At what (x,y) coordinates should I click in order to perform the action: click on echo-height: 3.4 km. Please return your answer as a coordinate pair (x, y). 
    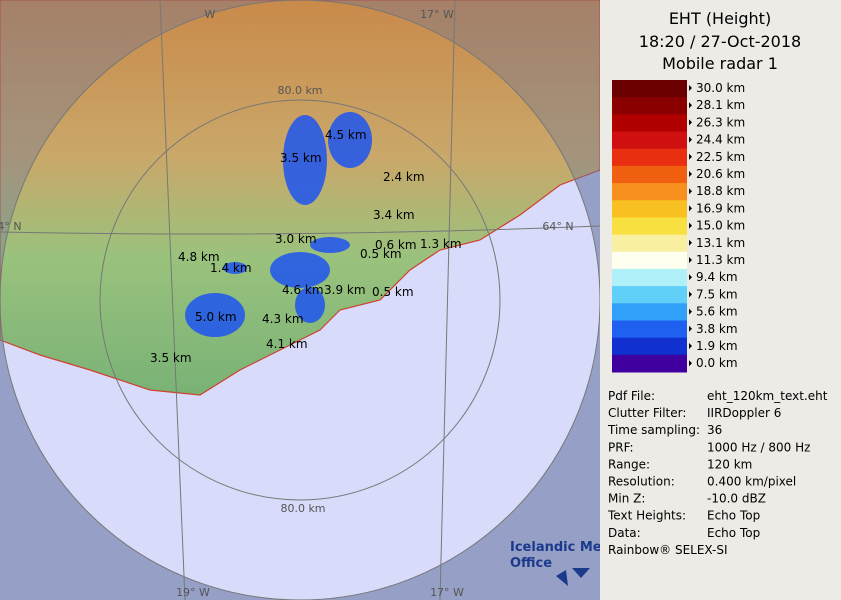
    Looking at the image, I should click on (394, 215).